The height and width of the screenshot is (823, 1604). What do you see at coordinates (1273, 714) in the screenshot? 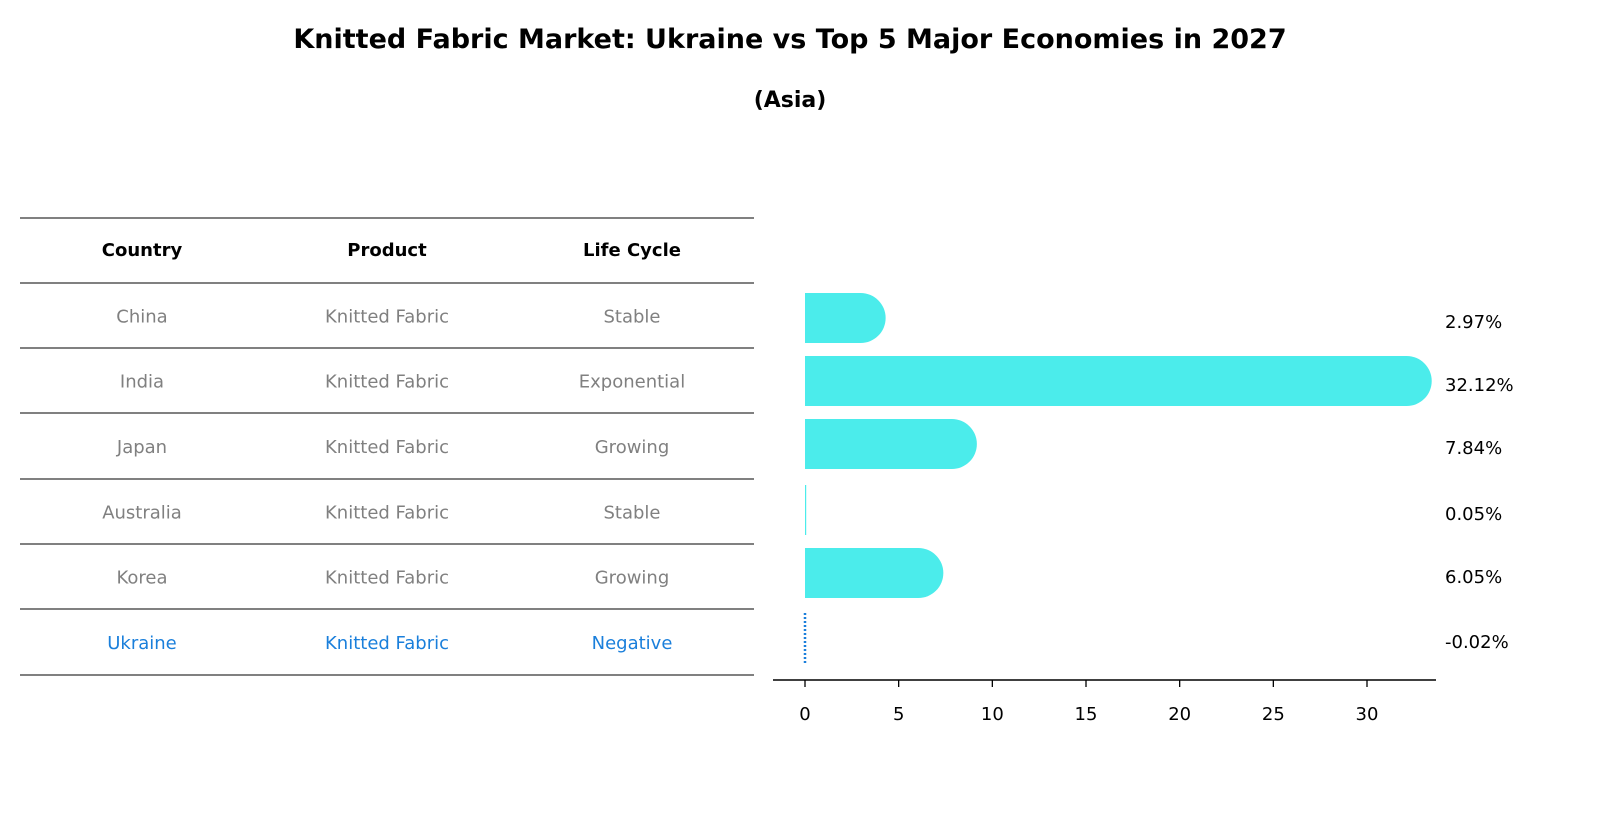
I see `x-tick-label: 25` at bounding box center [1273, 714].